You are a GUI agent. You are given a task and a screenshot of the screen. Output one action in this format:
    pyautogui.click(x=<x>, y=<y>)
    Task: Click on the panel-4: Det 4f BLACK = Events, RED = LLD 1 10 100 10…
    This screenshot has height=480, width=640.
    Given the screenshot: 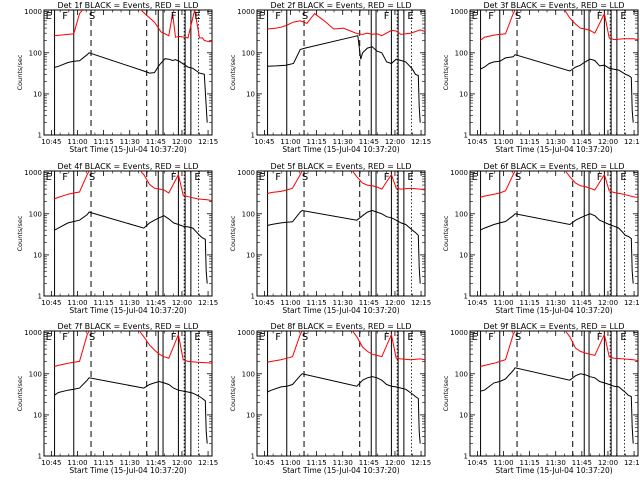 What is the action you would take?
    pyautogui.click(x=117, y=238)
    